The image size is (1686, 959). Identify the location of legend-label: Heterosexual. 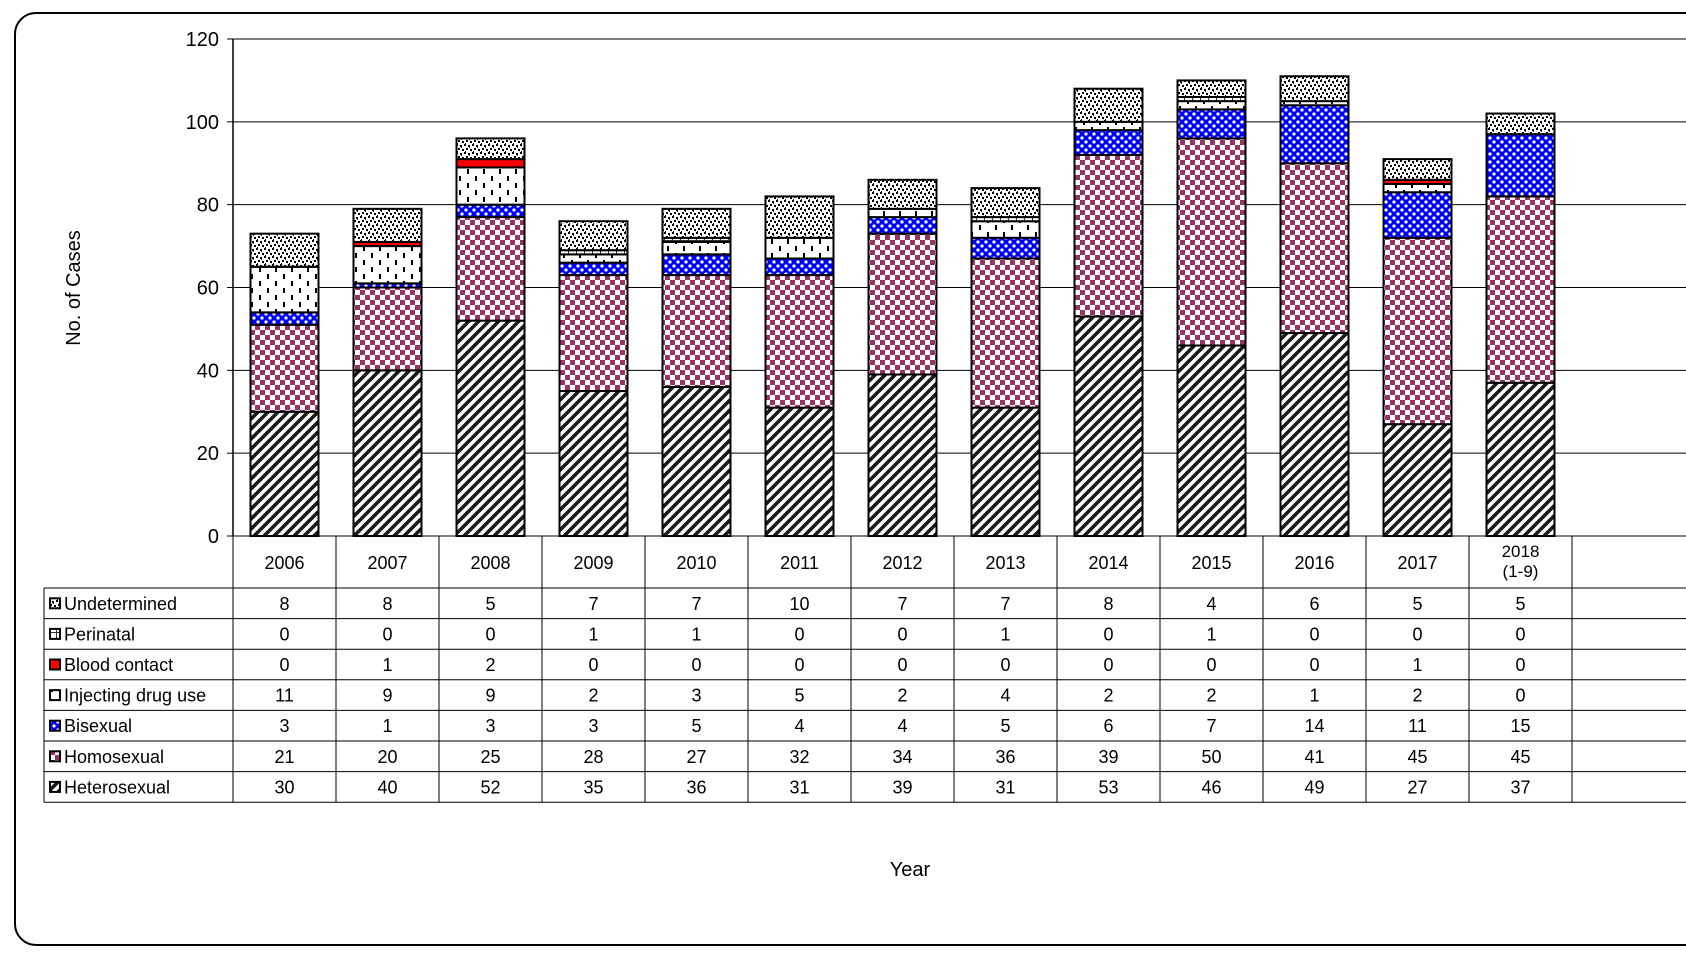
(117, 787).